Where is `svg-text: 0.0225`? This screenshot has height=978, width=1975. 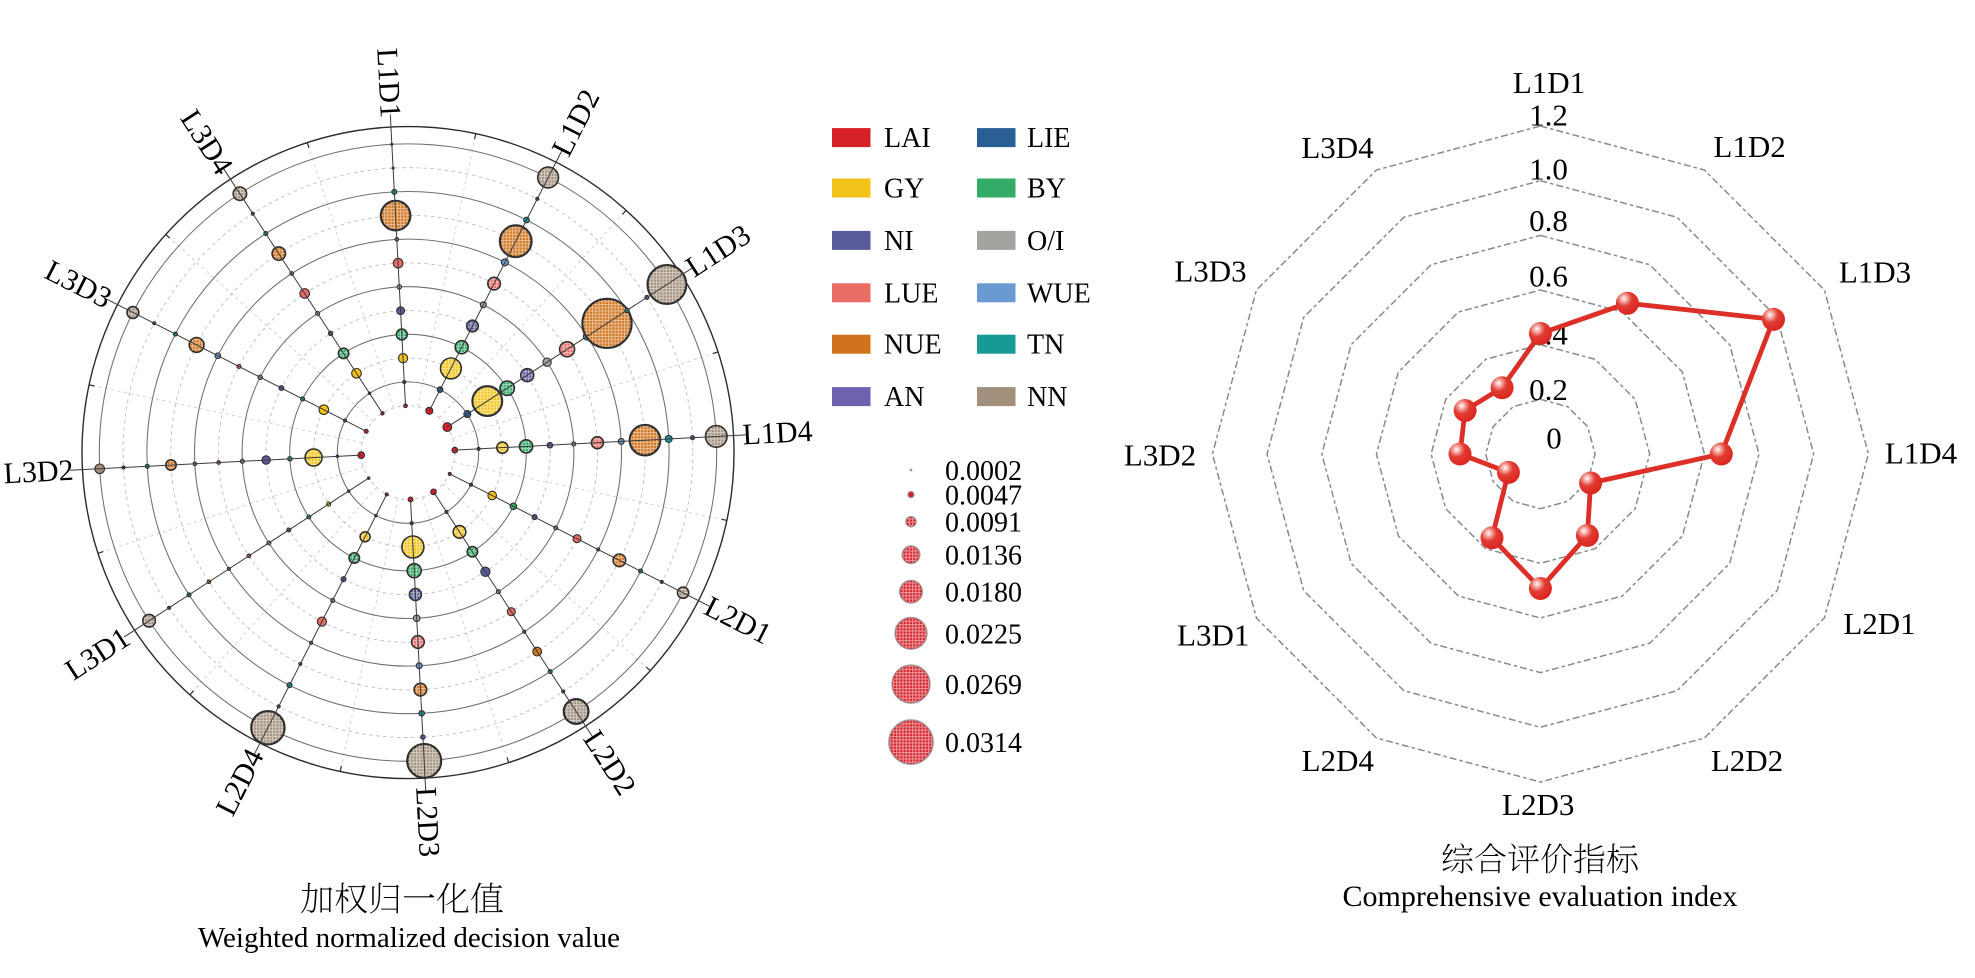 svg-text: 0.0225 is located at coordinates (983, 634).